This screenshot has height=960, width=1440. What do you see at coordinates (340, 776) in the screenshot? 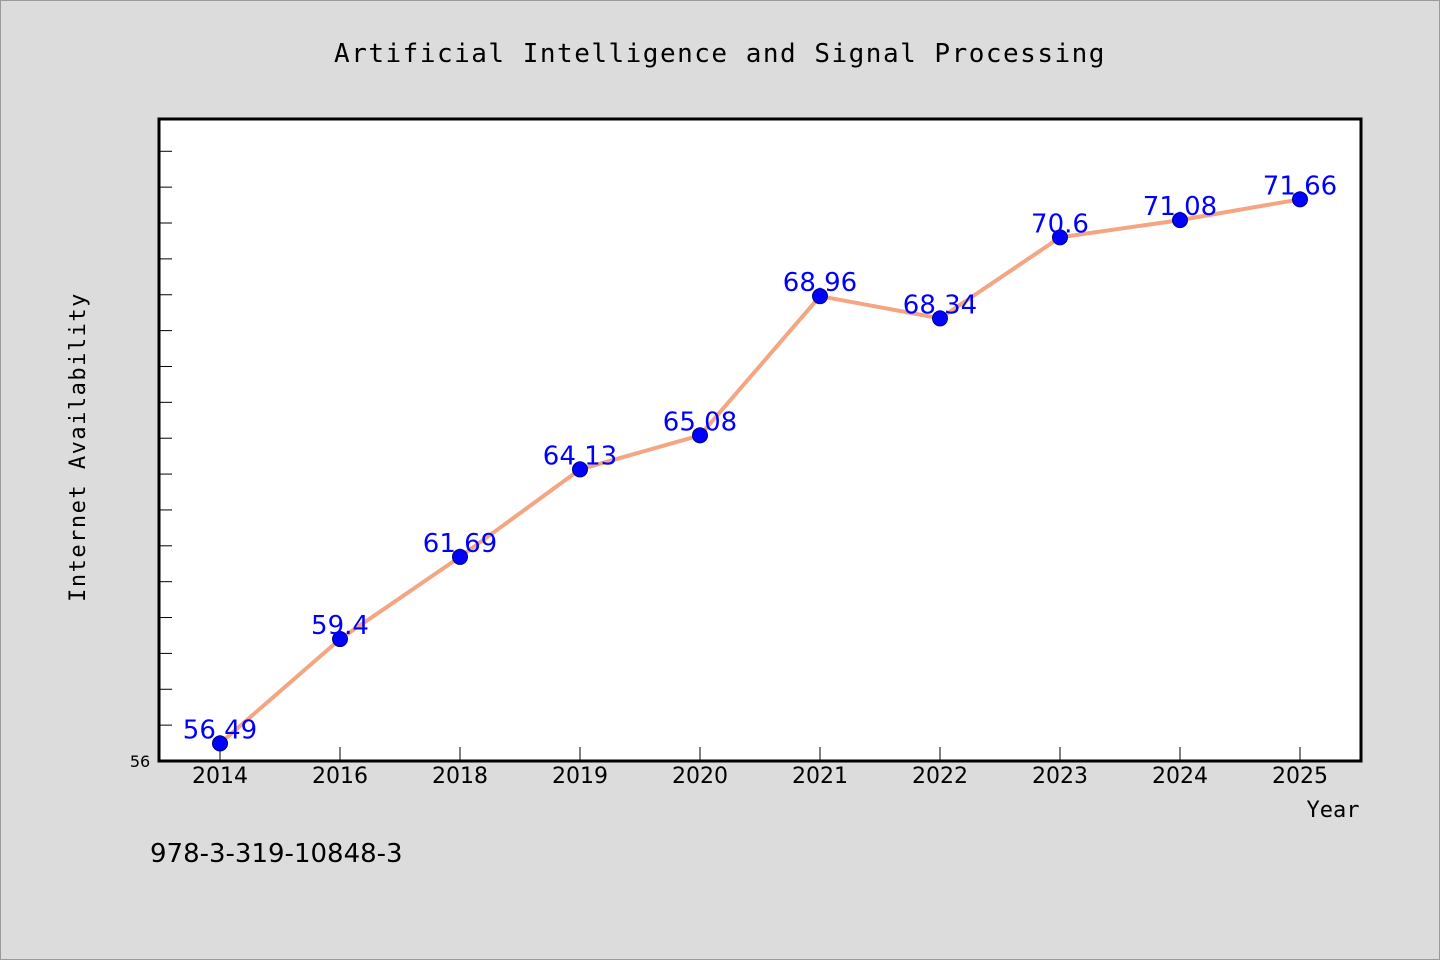
I see `x-tick-label: 2016` at bounding box center [340, 776].